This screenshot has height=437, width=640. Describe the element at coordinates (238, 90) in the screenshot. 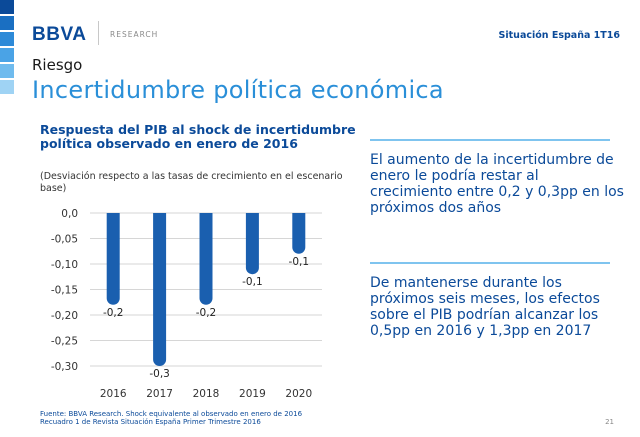

I see `page-title: Incertidumbre política económica` at that location.